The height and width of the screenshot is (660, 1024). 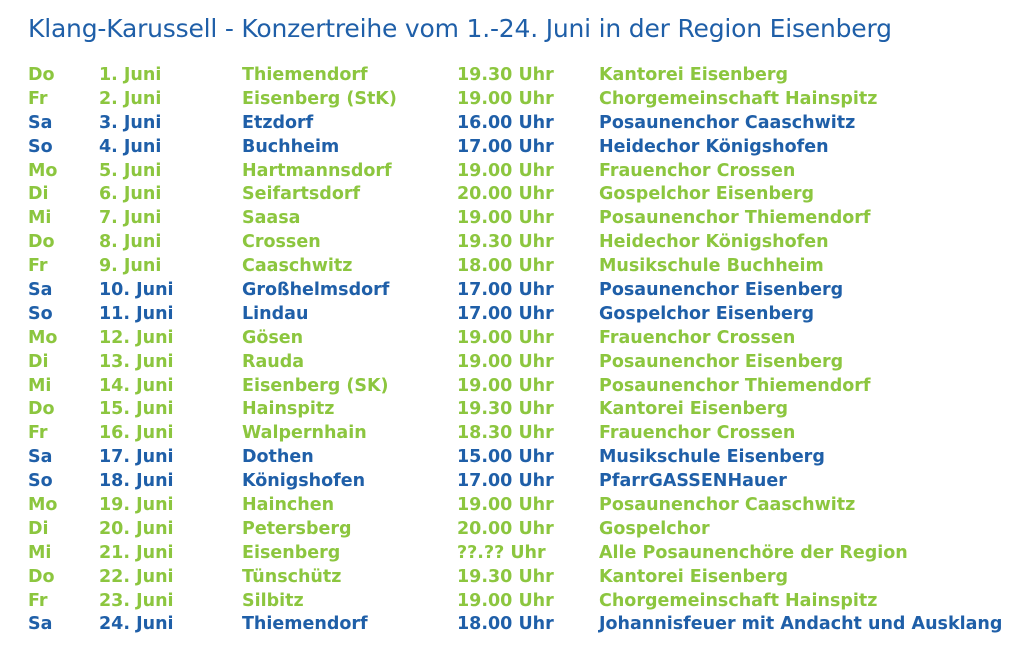 What do you see at coordinates (505, 624) in the screenshot?
I see `time-cell: 18.00 Uhr` at bounding box center [505, 624].